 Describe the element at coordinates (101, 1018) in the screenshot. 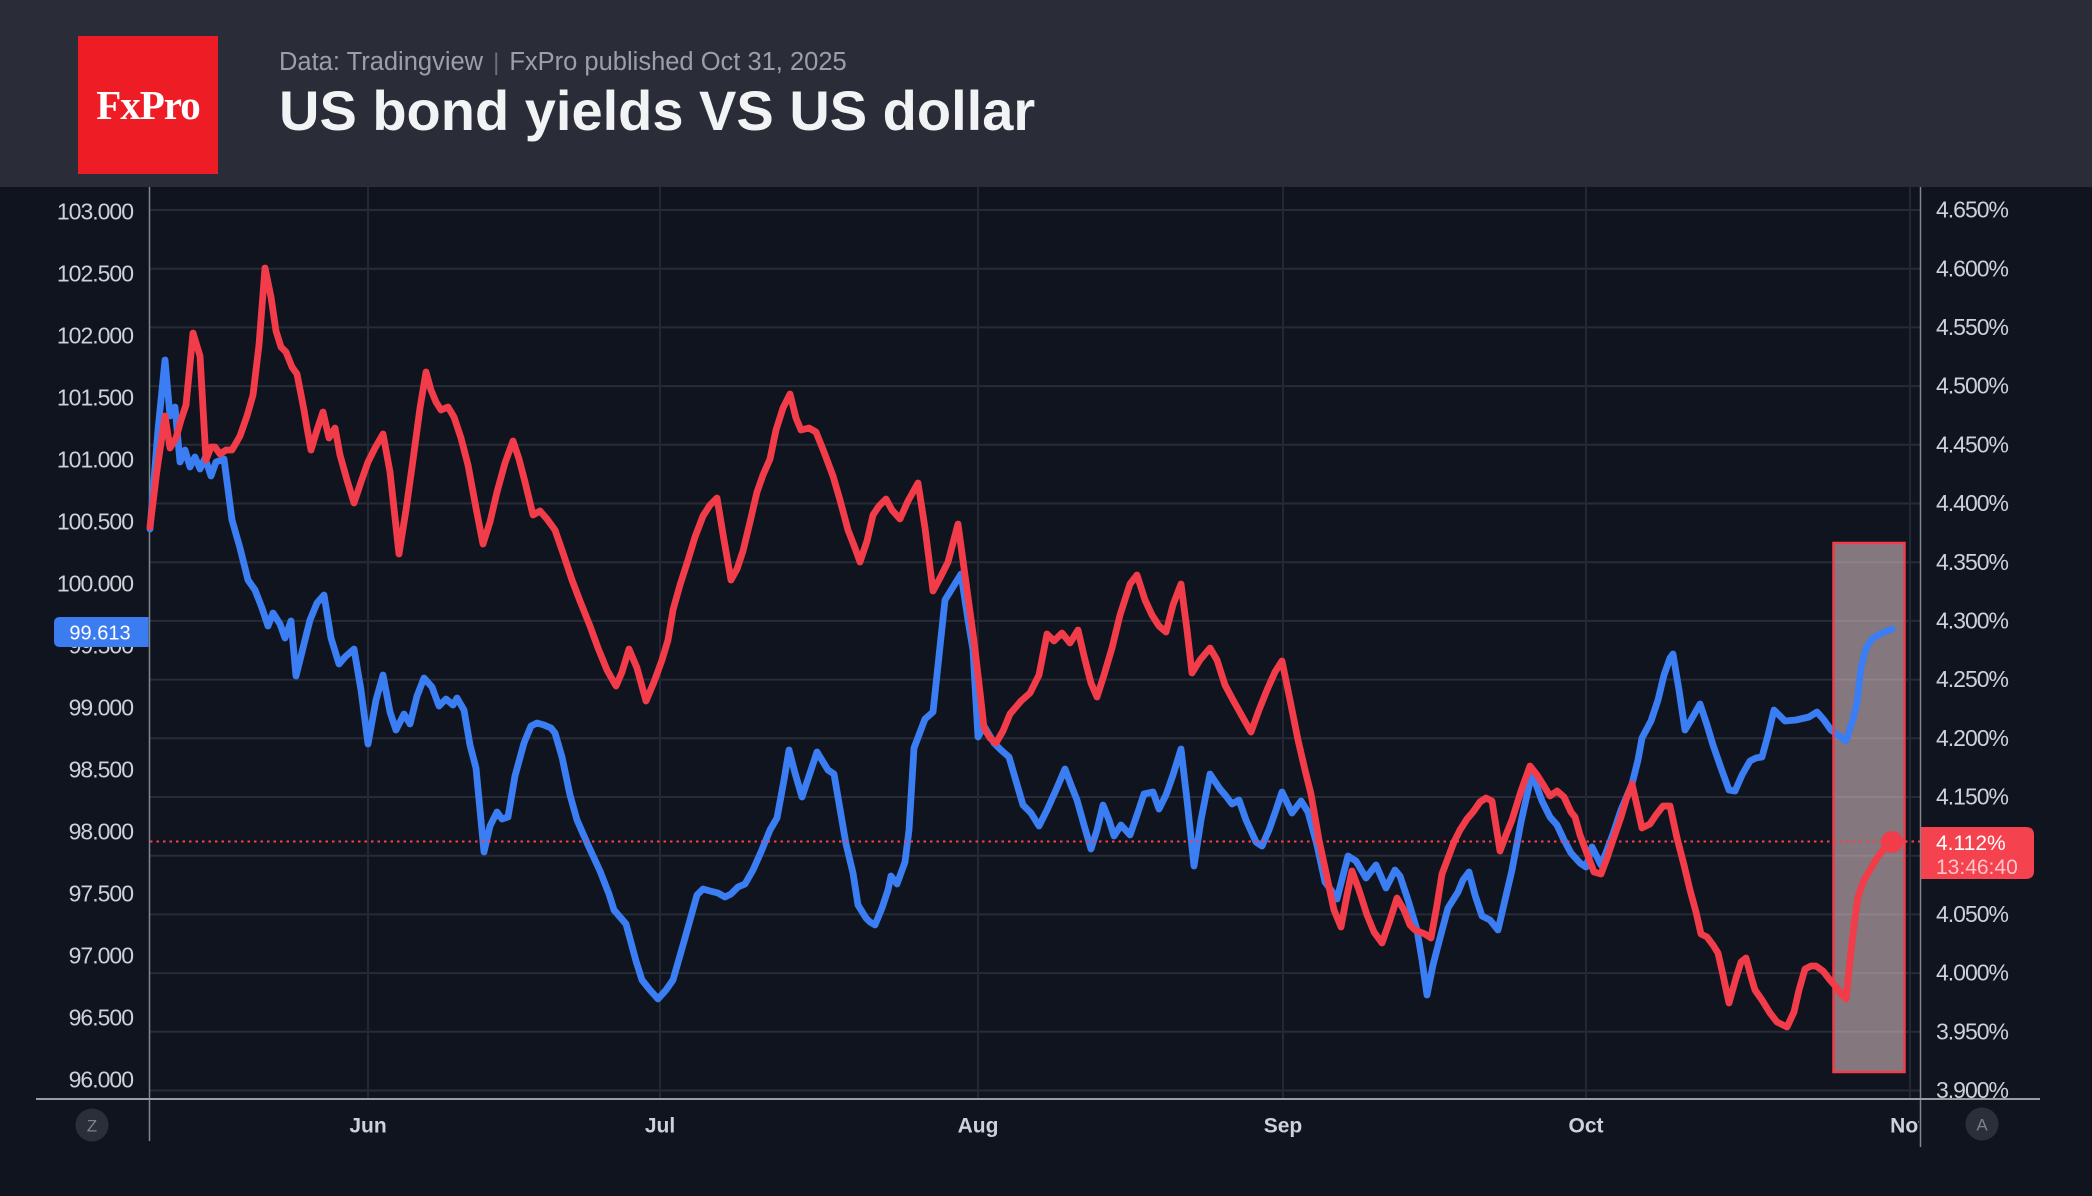

I see `svg-text: 96.500` at that location.